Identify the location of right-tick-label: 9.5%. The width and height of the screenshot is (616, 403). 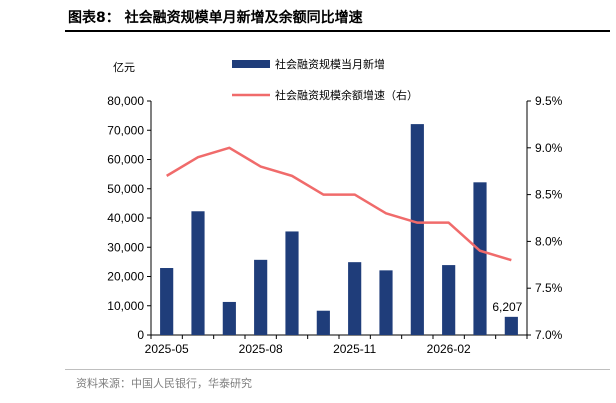
(549, 101).